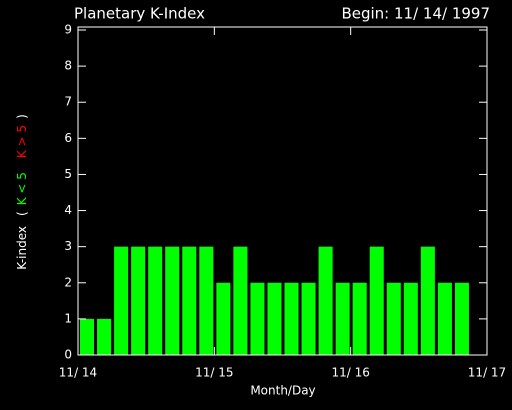  Describe the element at coordinates (22, 141) in the screenshot. I see `y-label-high: K > 5` at that location.